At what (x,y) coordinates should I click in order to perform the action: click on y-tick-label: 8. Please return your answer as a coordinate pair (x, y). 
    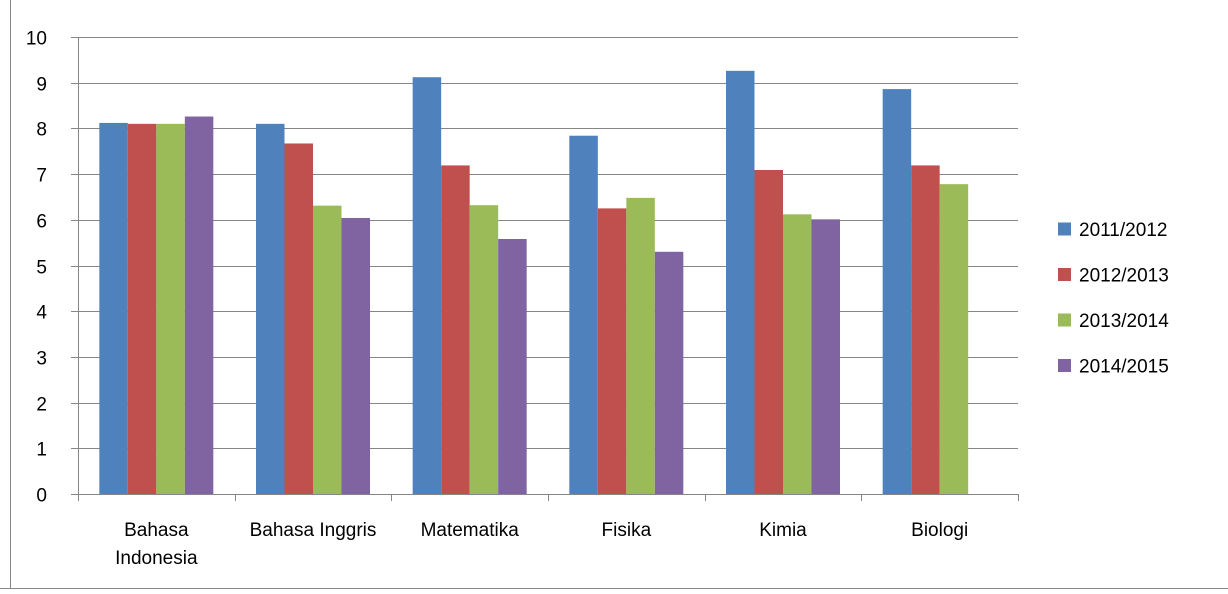
    Looking at the image, I should click on (41, 130).